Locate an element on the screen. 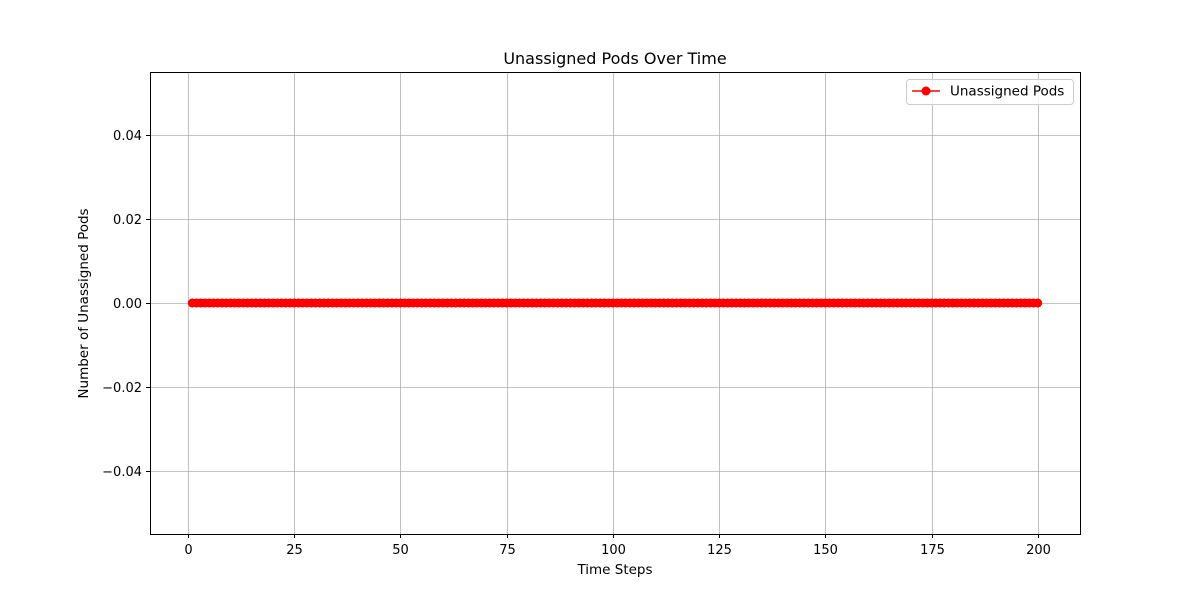 Image resolution: width=1200 pixels, height=600 pixels. x-tick-label: 25 is located at coordinates (294, 550).